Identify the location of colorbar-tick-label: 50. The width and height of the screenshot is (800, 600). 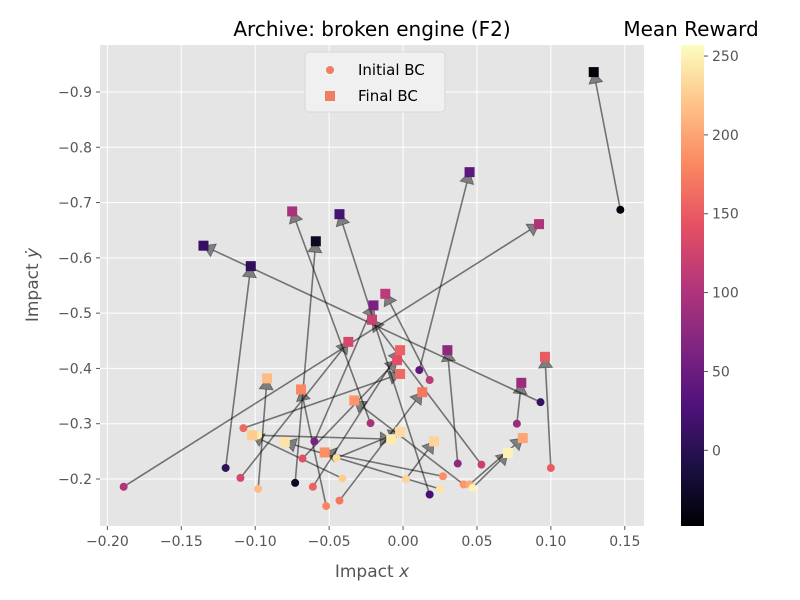
(721, 372).